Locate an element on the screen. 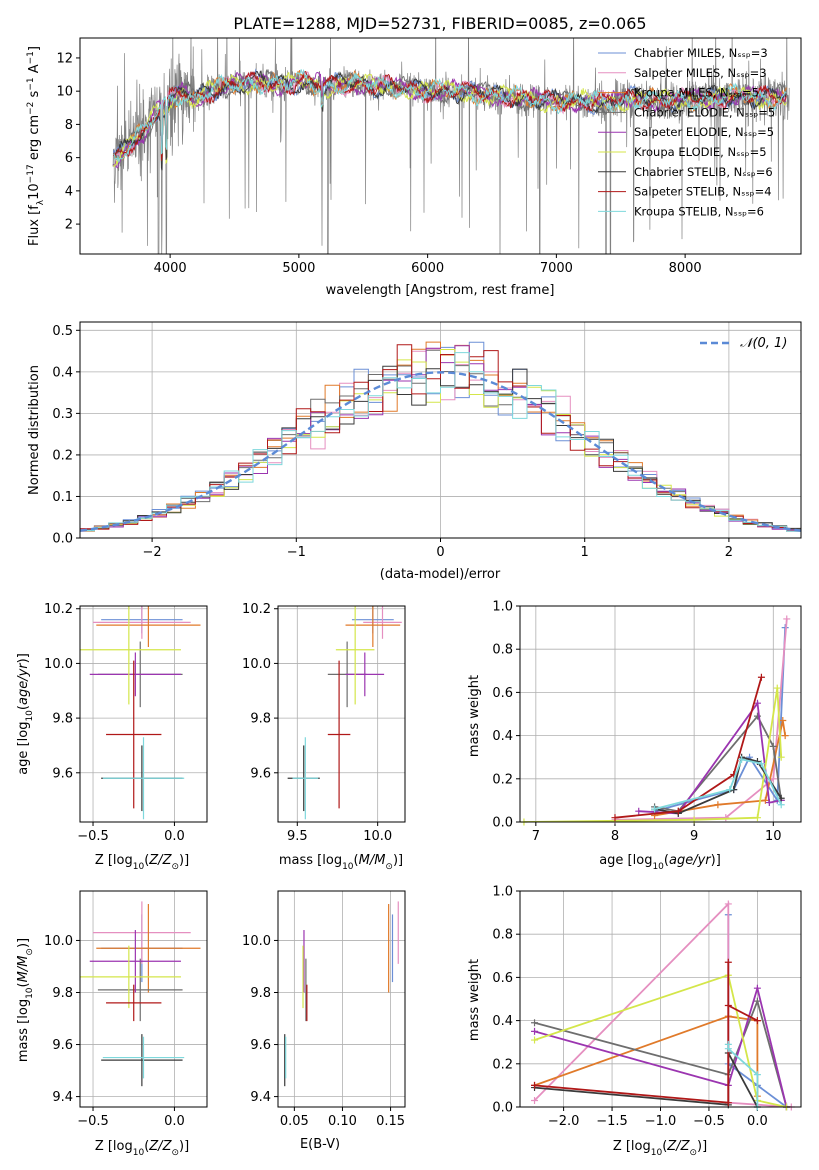  legend-label-9: Kroupa STELIB, Nₛₛₚ=6 is located at coordinates (699, 211).